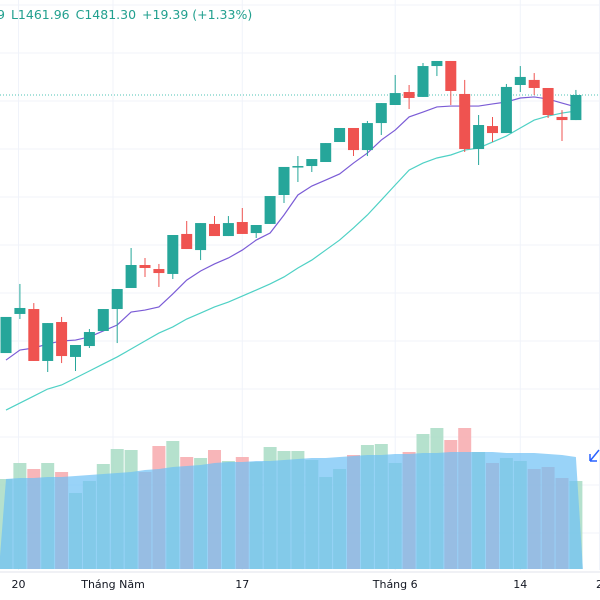  I want to click on time-axis-label: 20, so click(19, 584).